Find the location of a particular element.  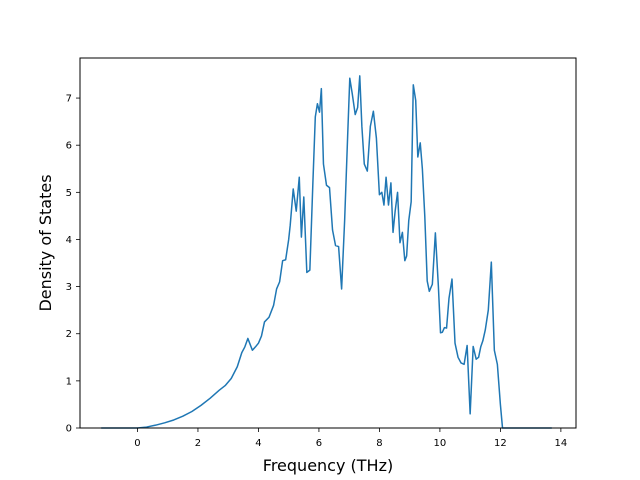

x-tick-label: 12 is located at coordinates (500, 443).